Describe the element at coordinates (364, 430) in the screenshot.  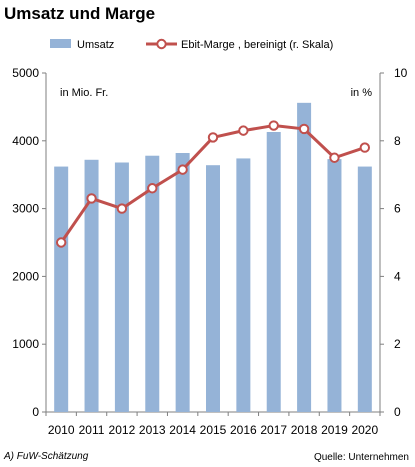
I see `x-tick-label: 2020` at that location.